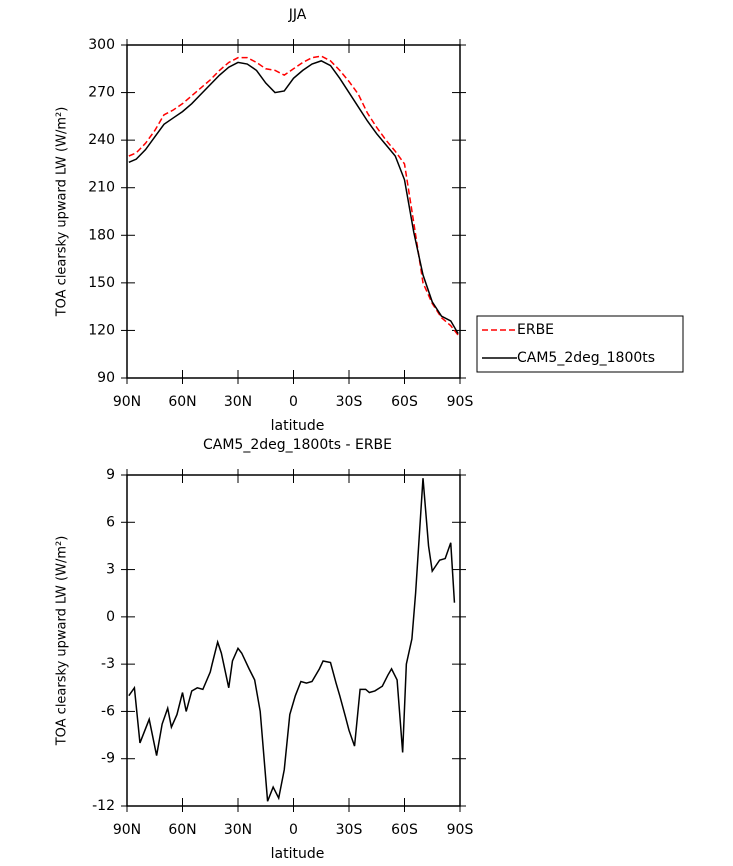  What do you see at coordinates (580, 344) in the screenshot?
I see `legend-box` at bounding box center [580, 344].